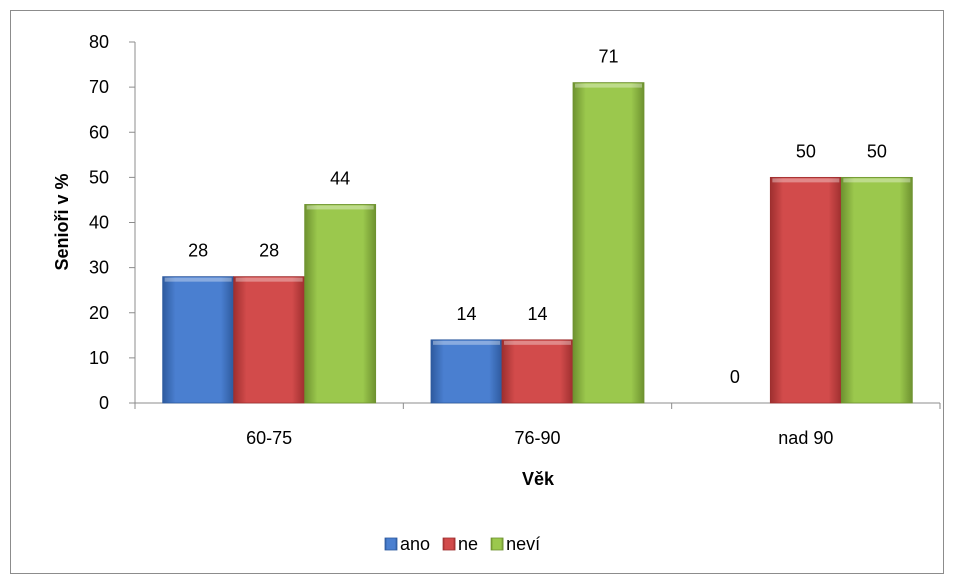 Image resolution: width=956 pixels, height=581 pixels. I want to click on y-axis: 0 10 20 30 40 50 60 70 80, so click(112, 222).